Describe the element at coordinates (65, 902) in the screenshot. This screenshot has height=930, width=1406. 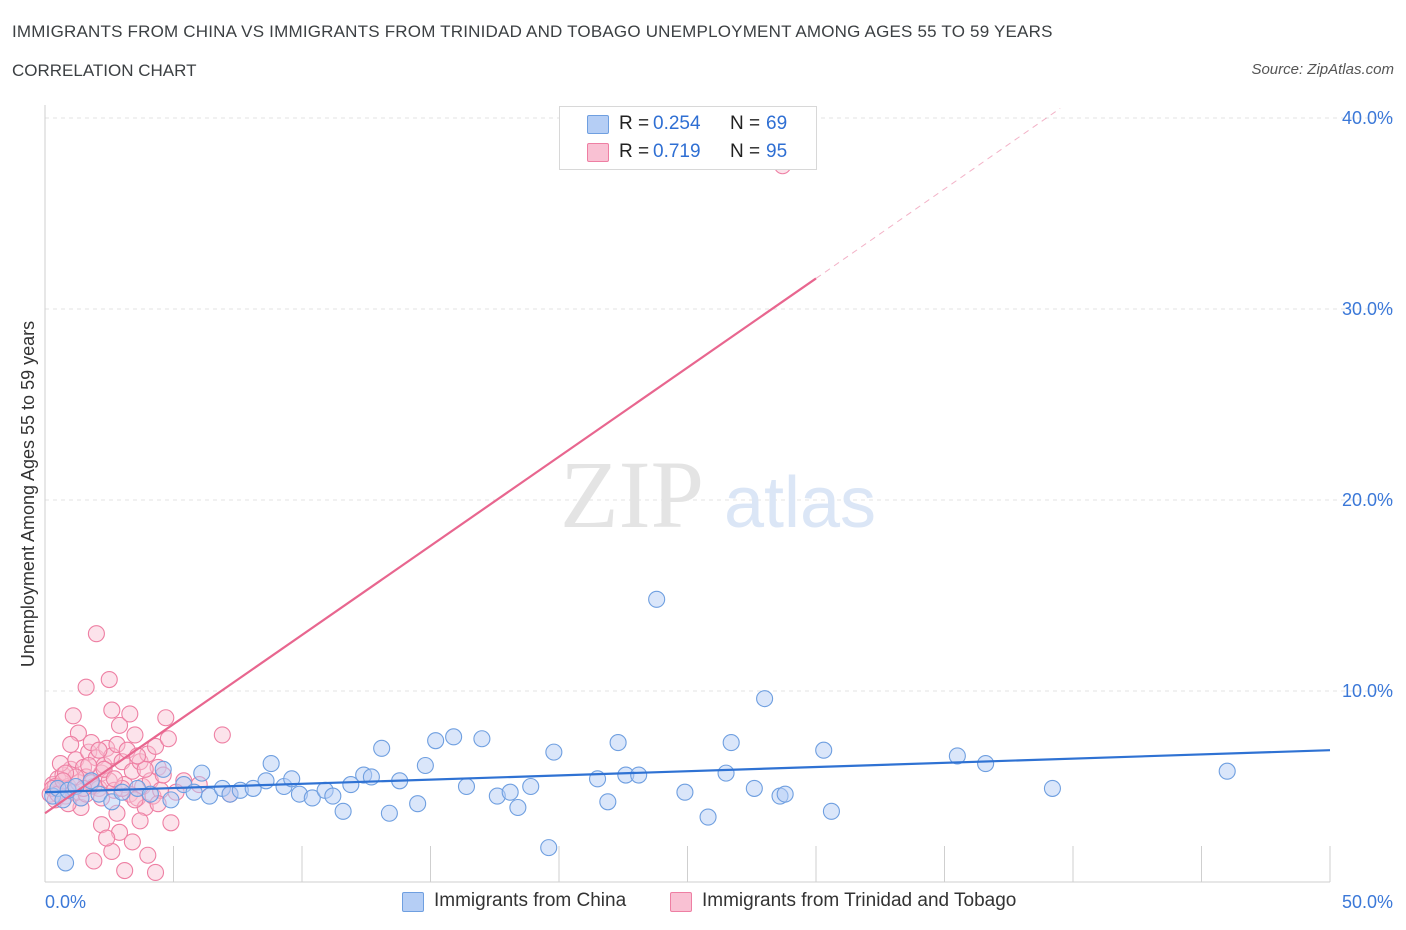
I see `x-tick-label: 0.0%` at that location.